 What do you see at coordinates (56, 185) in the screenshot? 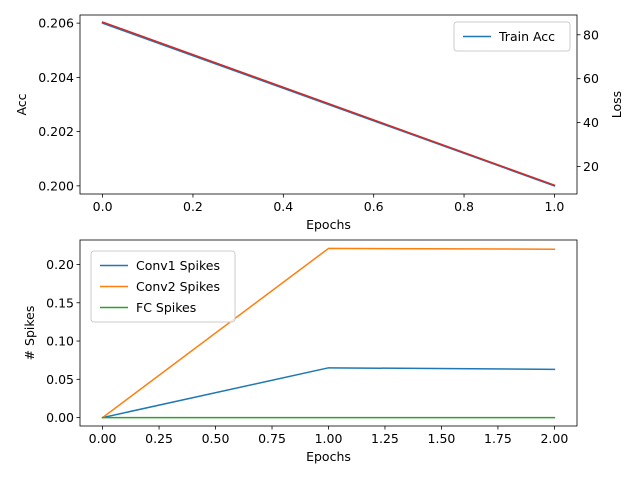
I see `y-tick-label: 0.200` at bounding box center [56, 185].